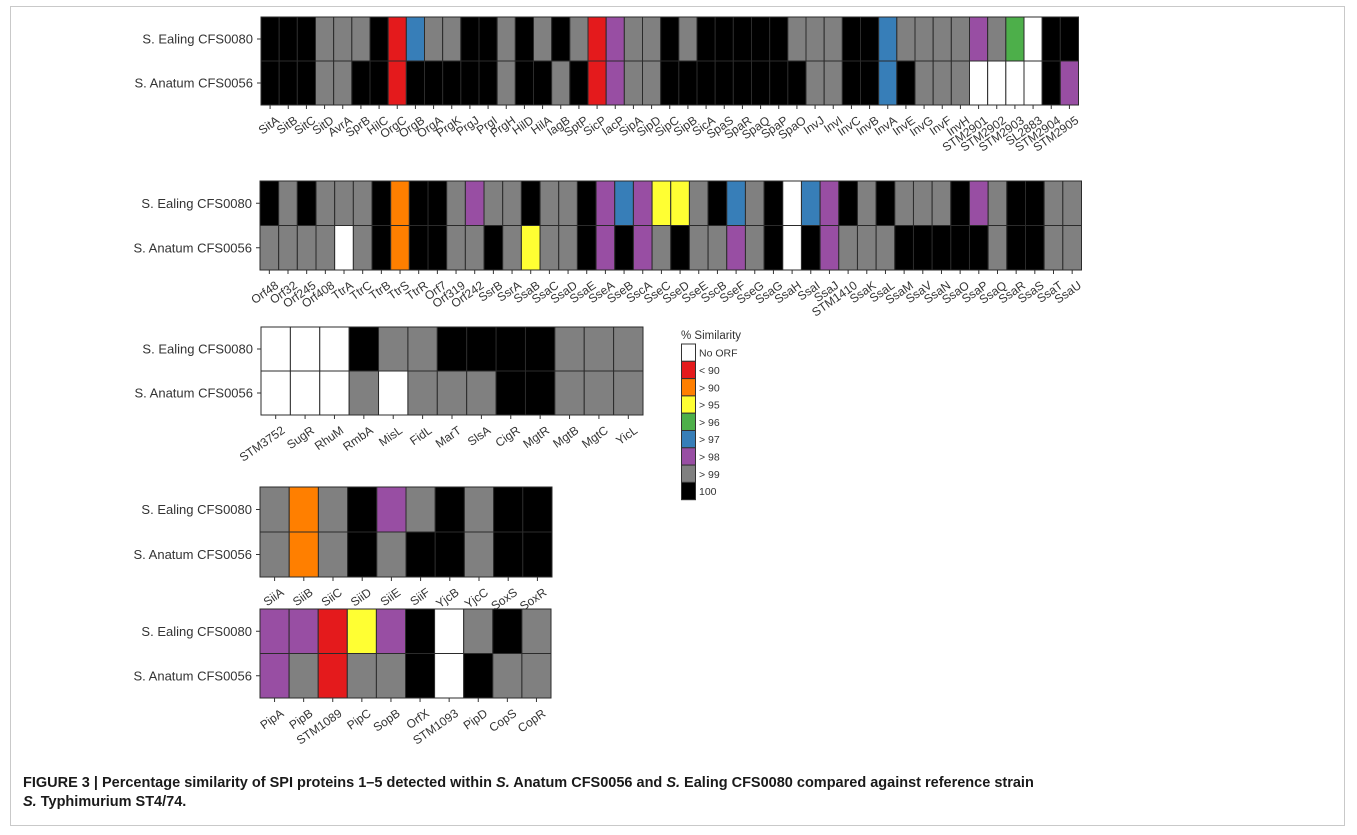 The width and height of the screenshot is (1357, 835). I want to click on column-label: SiiB, so click(303, 597).